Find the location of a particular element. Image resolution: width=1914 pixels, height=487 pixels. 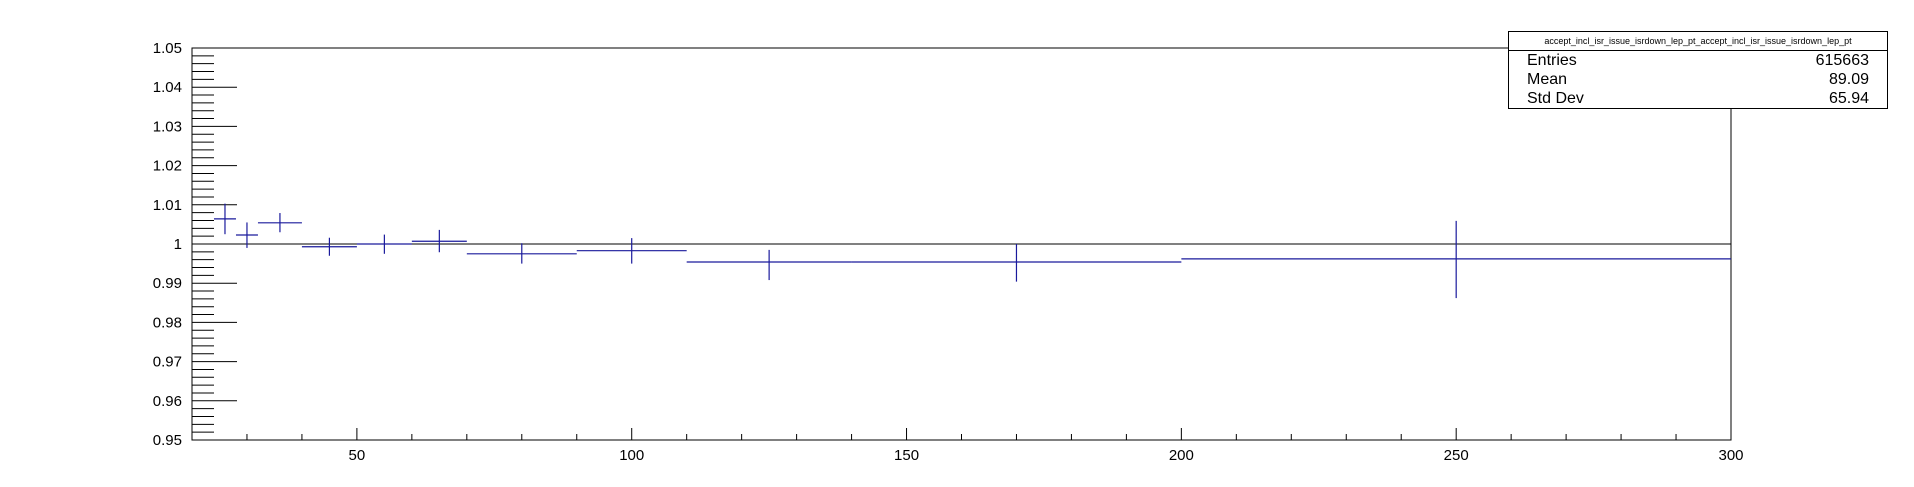

y-tick-label: 1.03 is located at coordinates (167, 126).